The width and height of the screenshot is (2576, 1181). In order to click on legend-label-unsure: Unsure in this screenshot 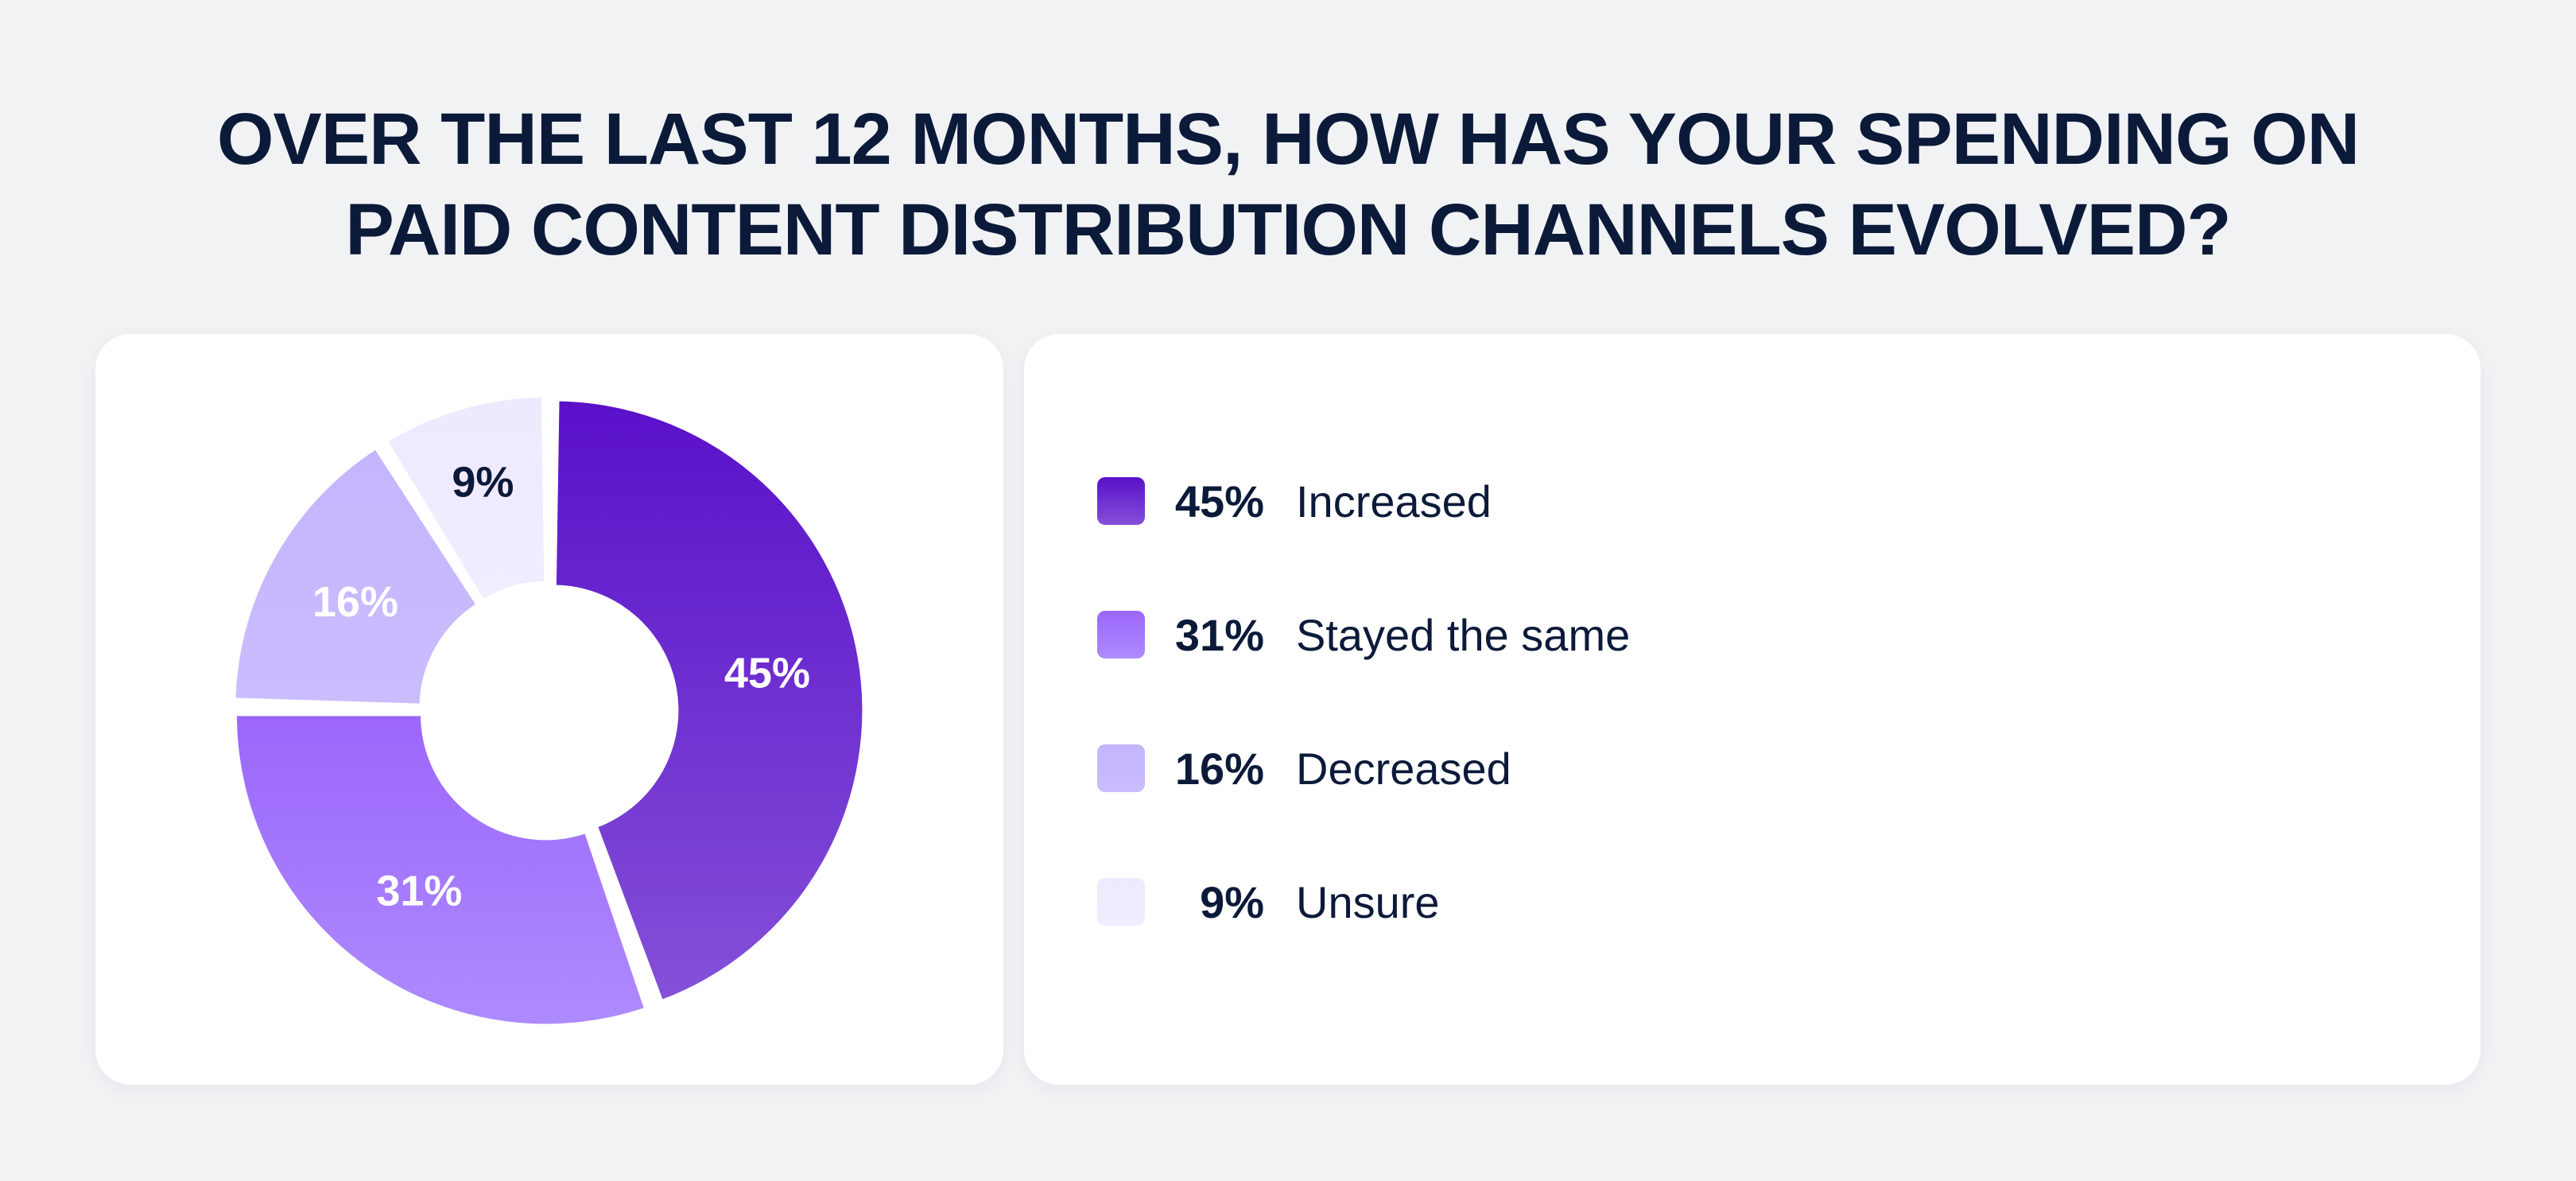, I will do `click(1368, 901)`.